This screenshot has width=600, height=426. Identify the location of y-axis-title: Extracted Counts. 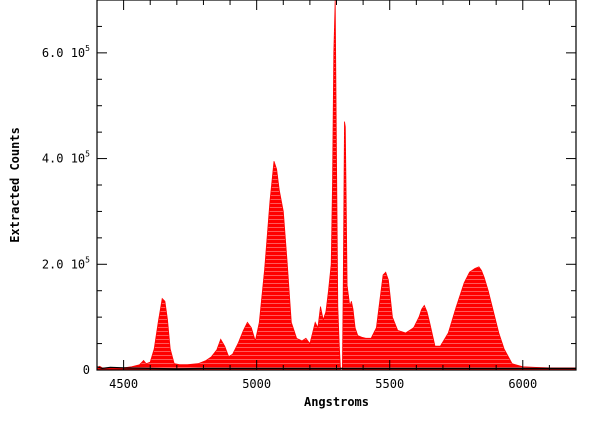
(15, 185).